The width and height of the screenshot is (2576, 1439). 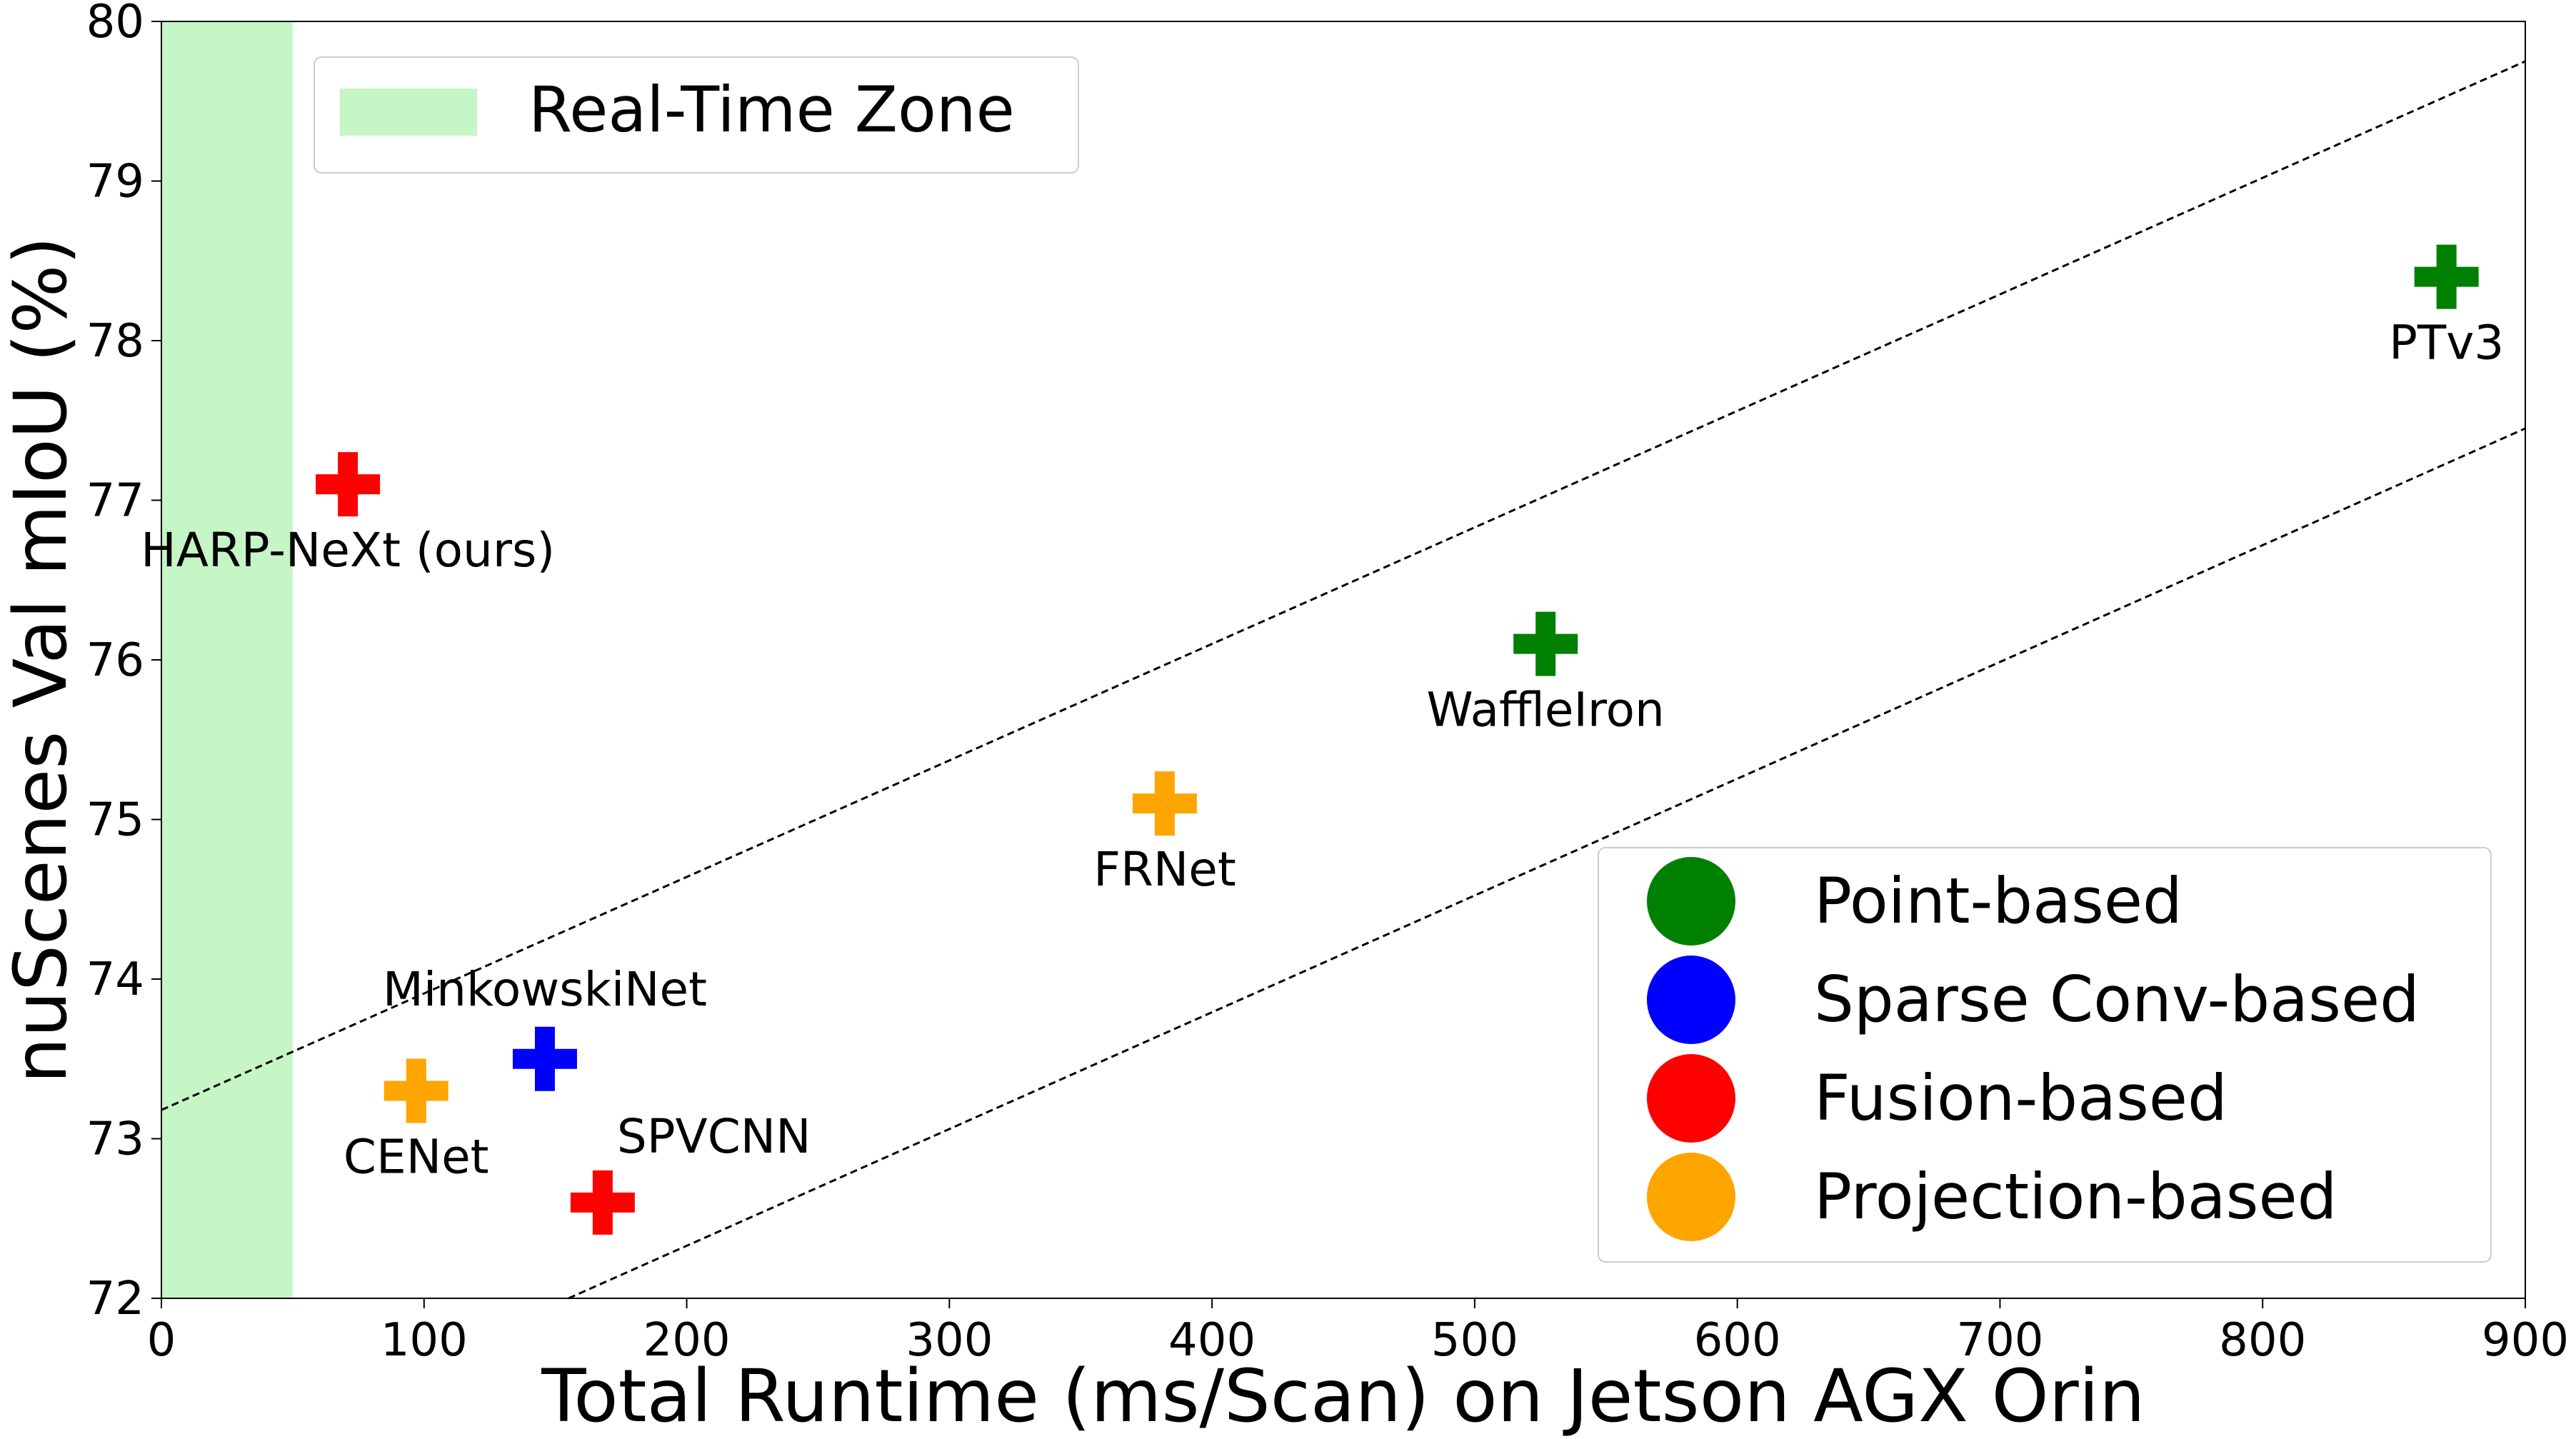 I want to click on y-axis-ticks: 72 73 74 75 76 77 78 79 80, so click(x=123, y=662).